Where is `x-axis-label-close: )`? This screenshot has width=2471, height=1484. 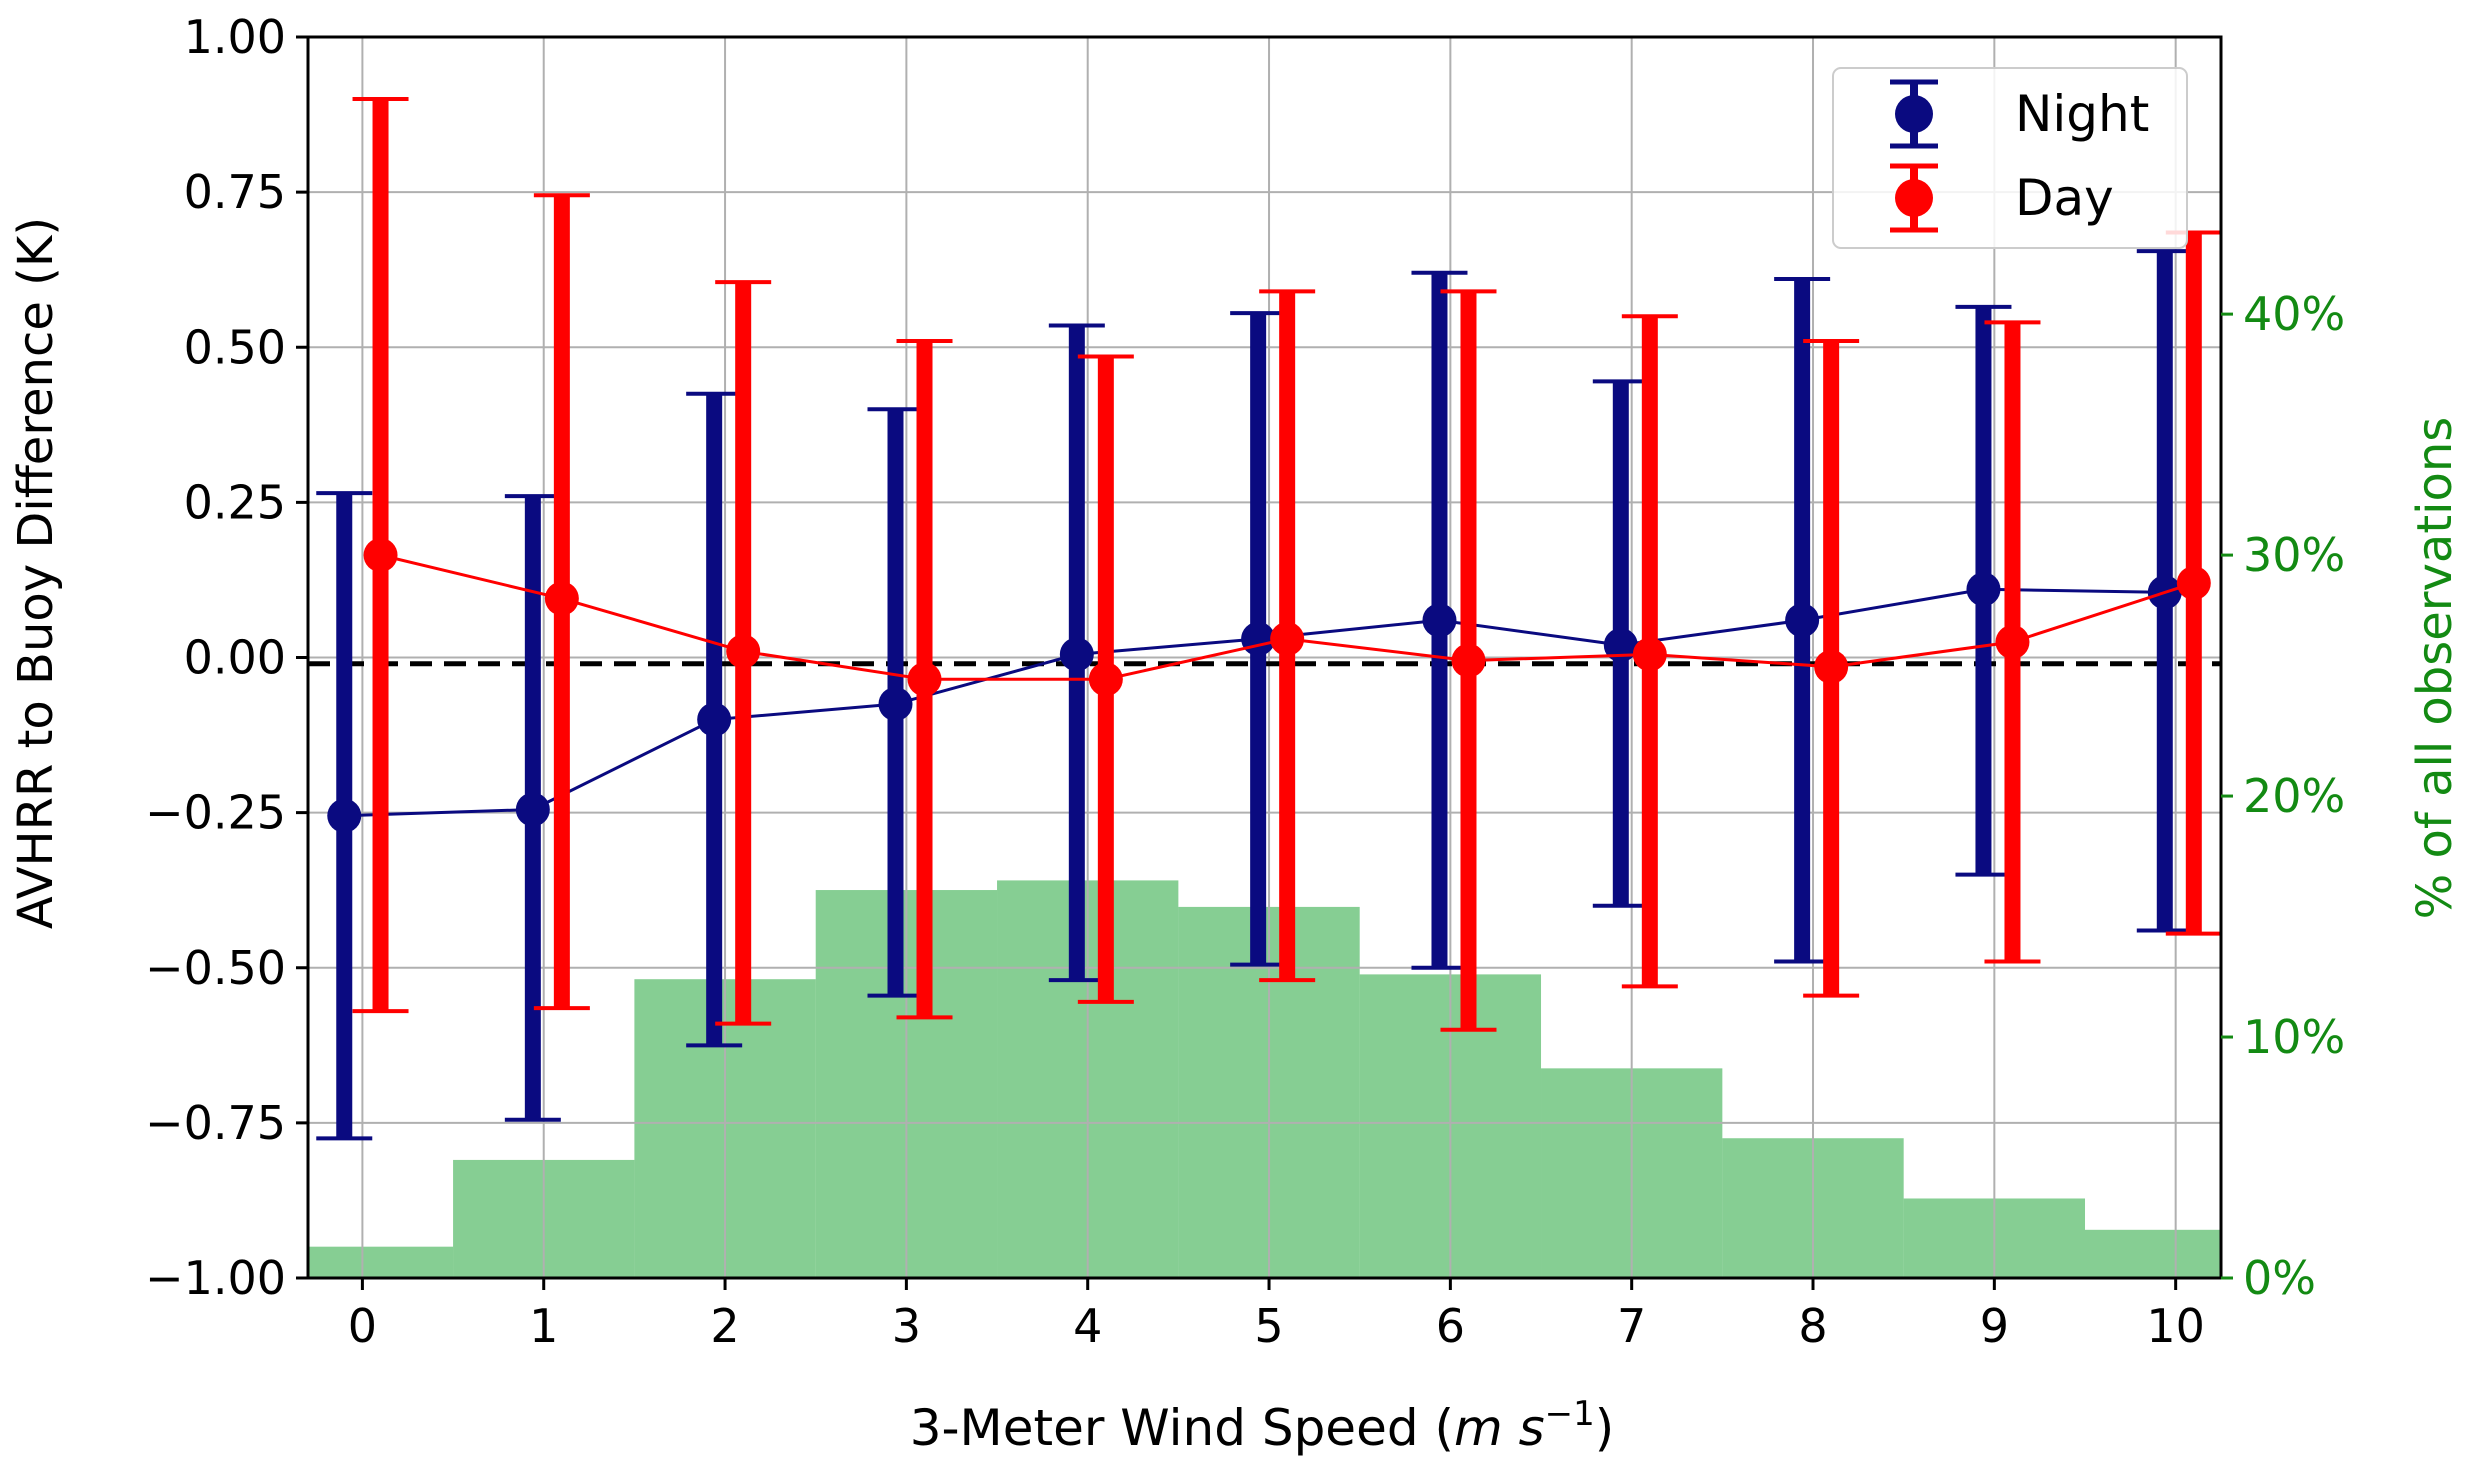 x-axis-label-close: ) is located at coordinates (1605, 1428).